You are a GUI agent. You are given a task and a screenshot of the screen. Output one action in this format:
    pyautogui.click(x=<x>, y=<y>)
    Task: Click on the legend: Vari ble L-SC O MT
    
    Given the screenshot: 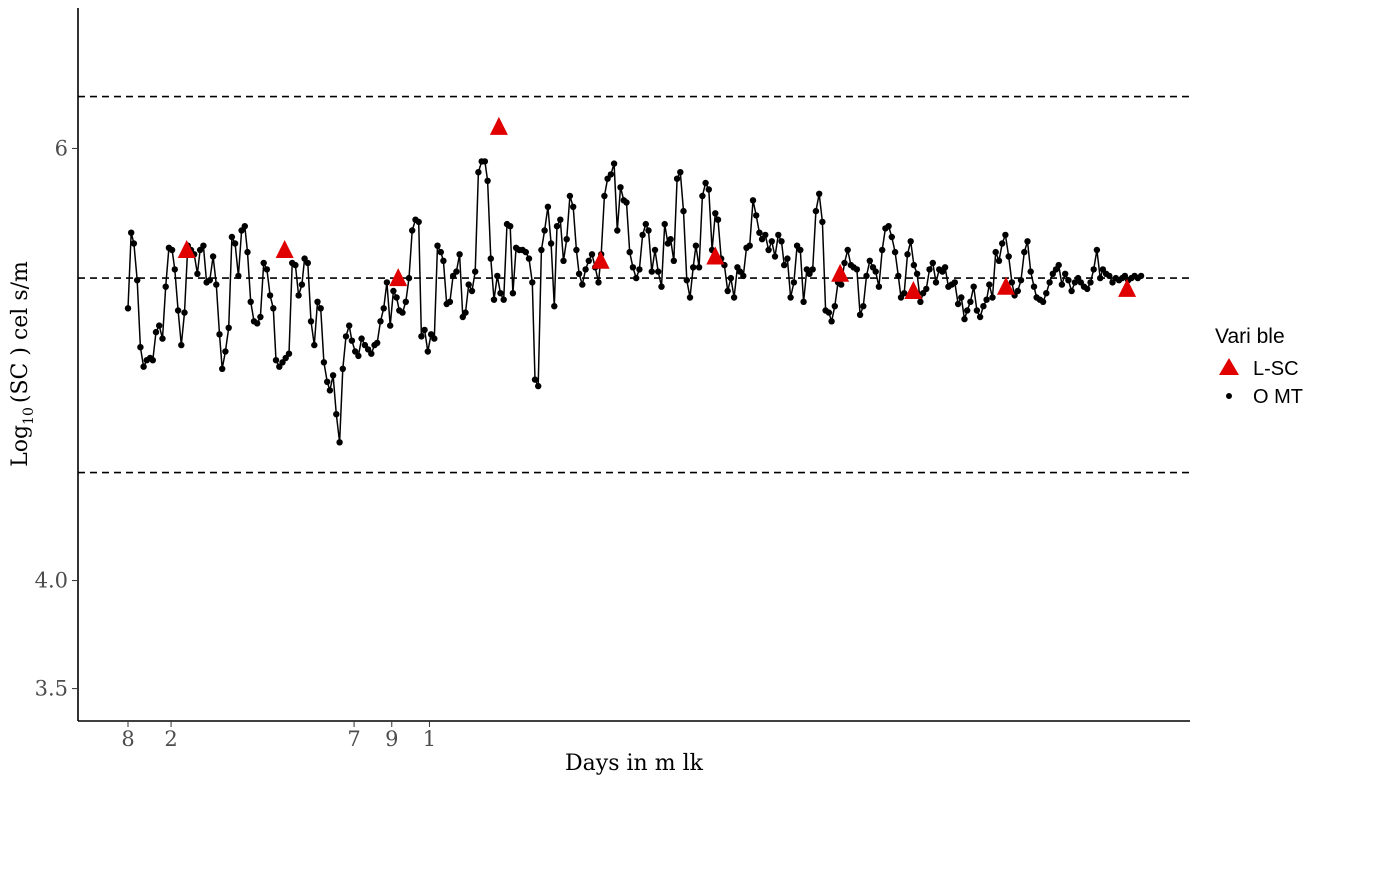 What is the action you would take?
    pyautogui.click(x=1259, y=366)
    